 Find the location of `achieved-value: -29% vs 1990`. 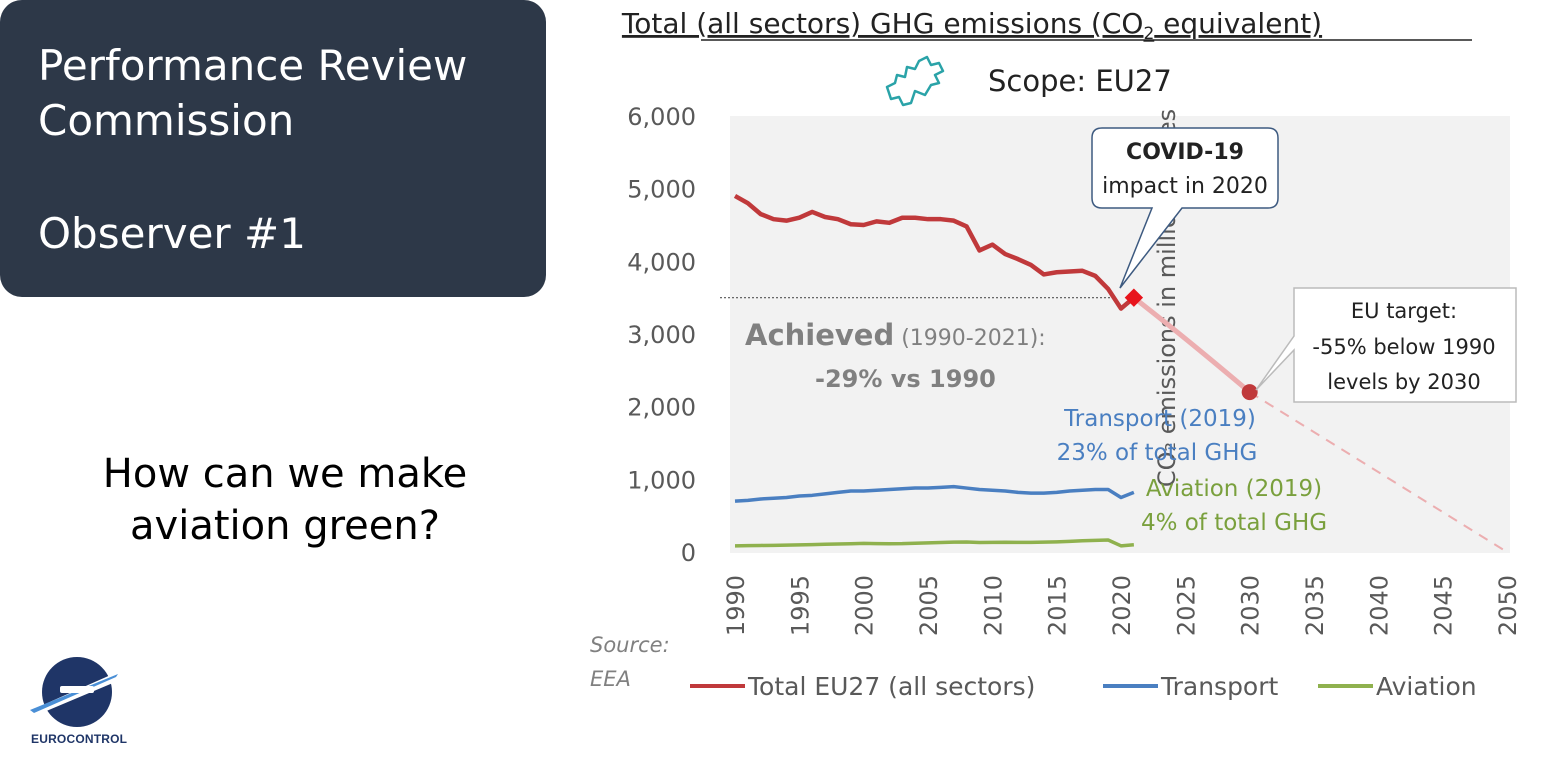

achieved-value: -29% vs 1990 is located at coordinates (905, 379).